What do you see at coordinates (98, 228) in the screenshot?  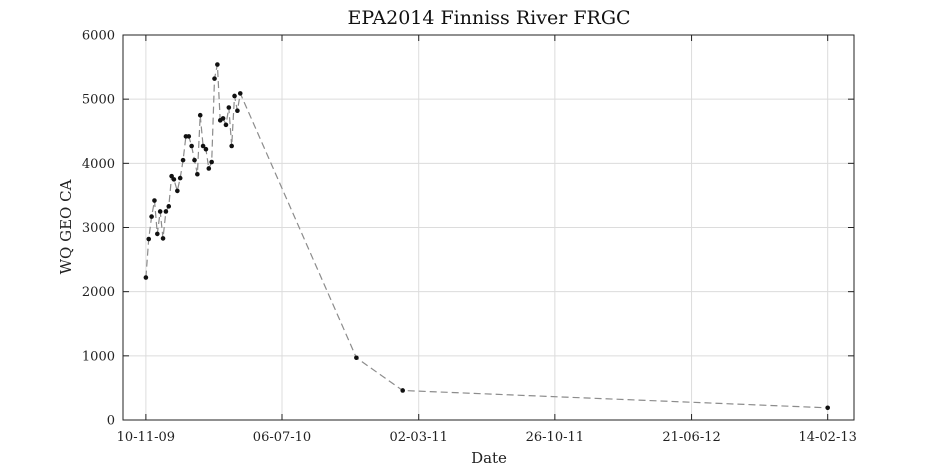 I see `y-tick-label: 3000` at bounding box center [98, 228].